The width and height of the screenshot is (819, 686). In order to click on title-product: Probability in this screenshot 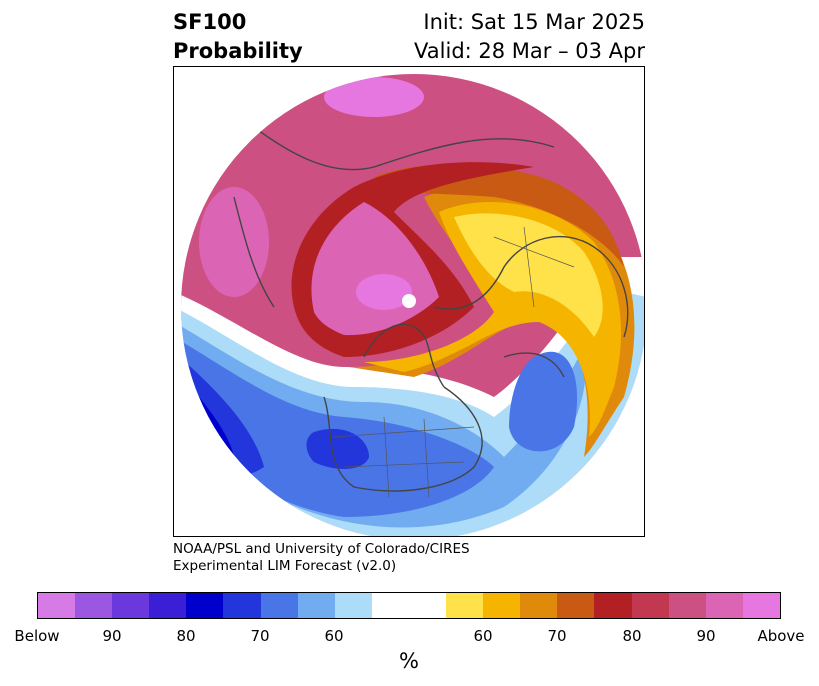, I will do `click(238, 51)`.